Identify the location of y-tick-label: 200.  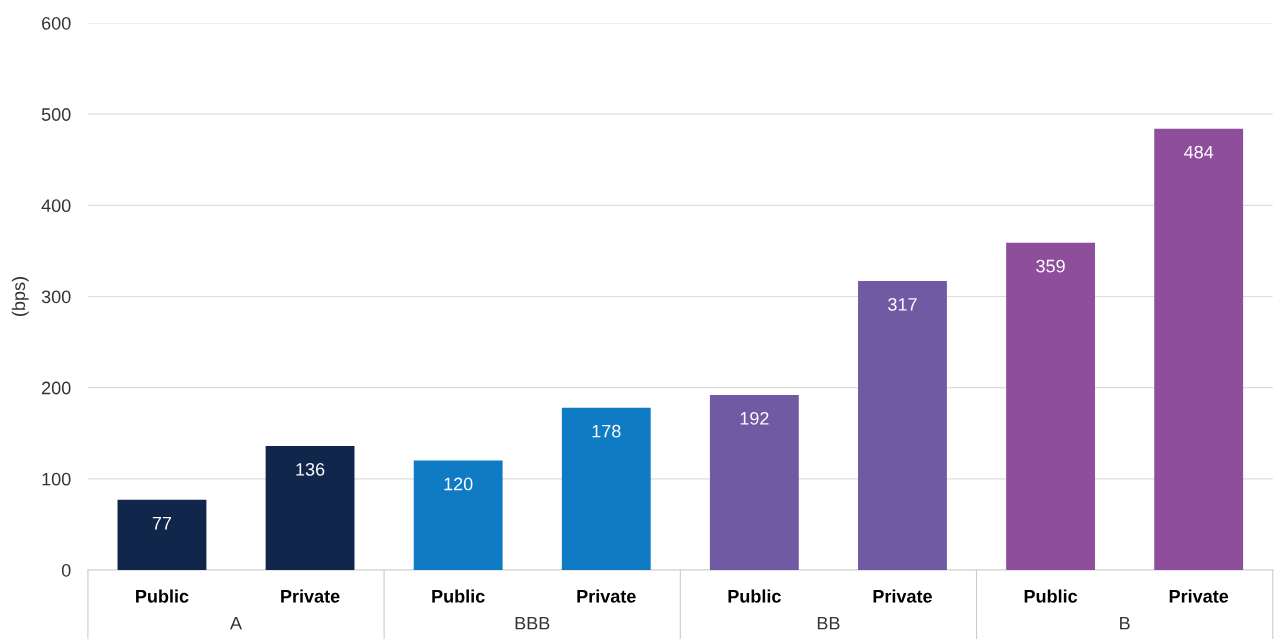
(56, 388).